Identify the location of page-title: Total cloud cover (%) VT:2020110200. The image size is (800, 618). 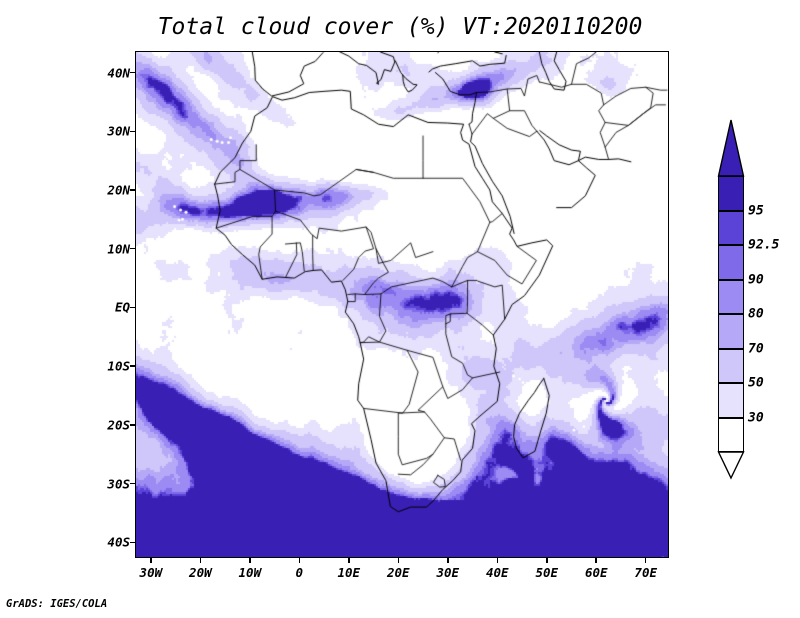
(400, 27).